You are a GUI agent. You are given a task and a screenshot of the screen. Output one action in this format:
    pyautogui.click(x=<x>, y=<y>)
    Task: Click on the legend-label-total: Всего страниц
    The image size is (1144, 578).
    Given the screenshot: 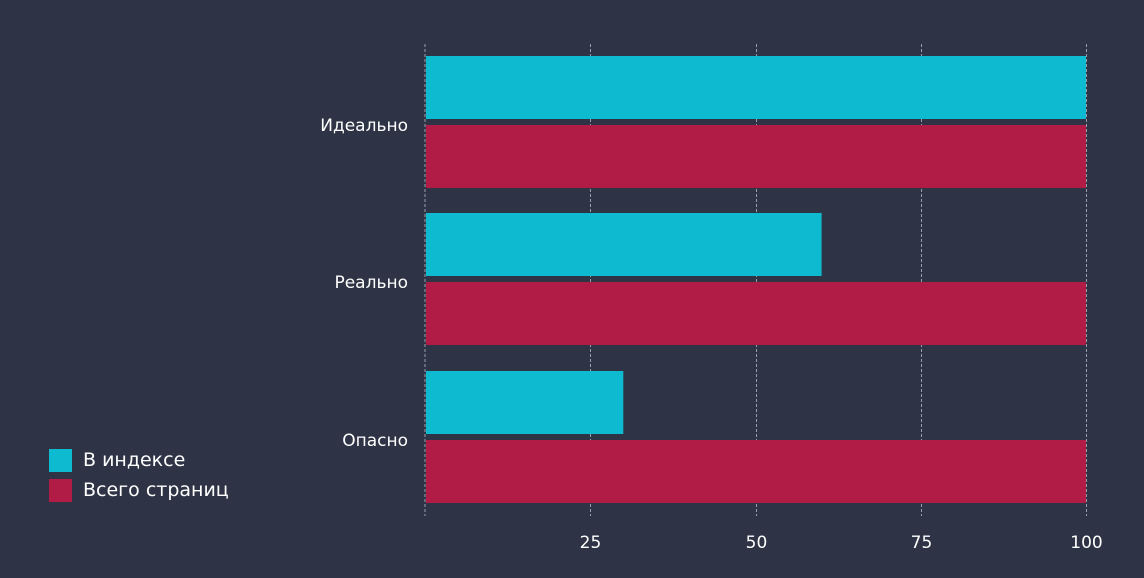 What is the action you would take?
    pyautogui.click(x=156, y=490)
    